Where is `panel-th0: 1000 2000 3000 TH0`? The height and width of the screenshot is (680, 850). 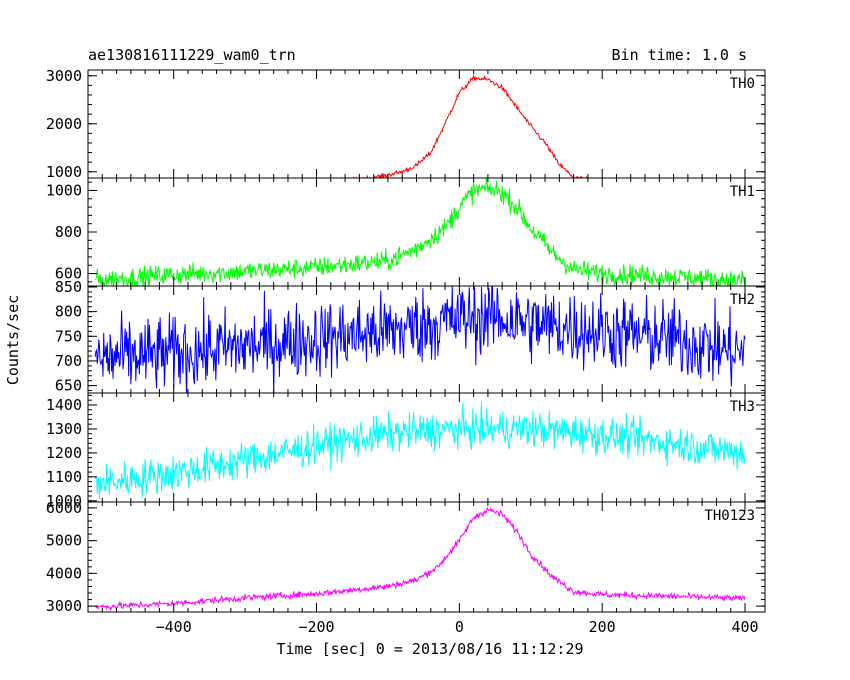
panel-th0: 1000 2000 3000 TH0 is located at coordinates (406, 124).